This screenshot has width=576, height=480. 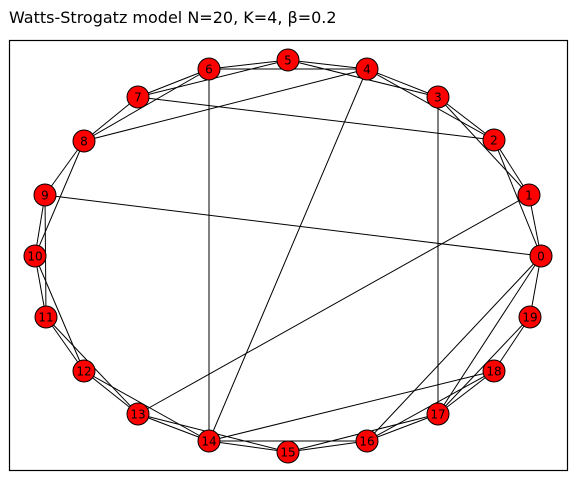 I want to click on node-7: 7, so click(x=138, y=97).